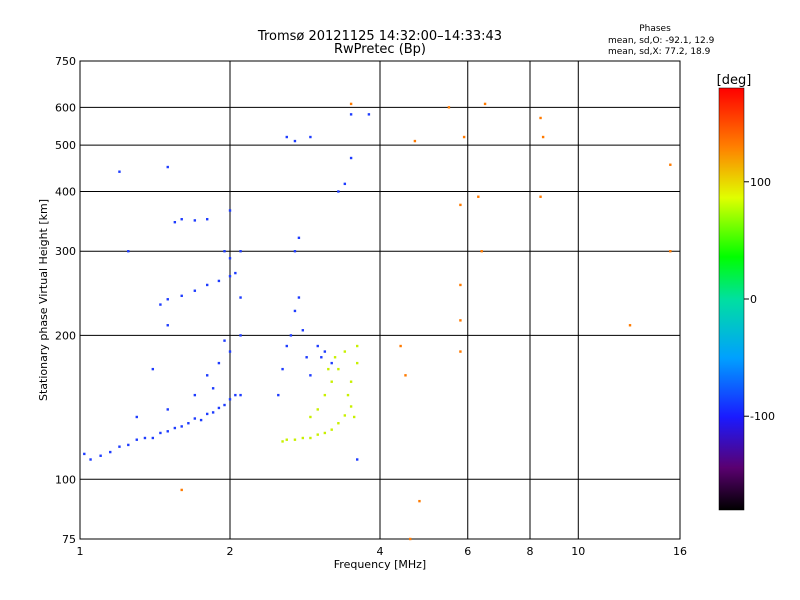  I want to click on x-axis-ticks: 1 2 4 6 8 10 16, so click(382, 551).